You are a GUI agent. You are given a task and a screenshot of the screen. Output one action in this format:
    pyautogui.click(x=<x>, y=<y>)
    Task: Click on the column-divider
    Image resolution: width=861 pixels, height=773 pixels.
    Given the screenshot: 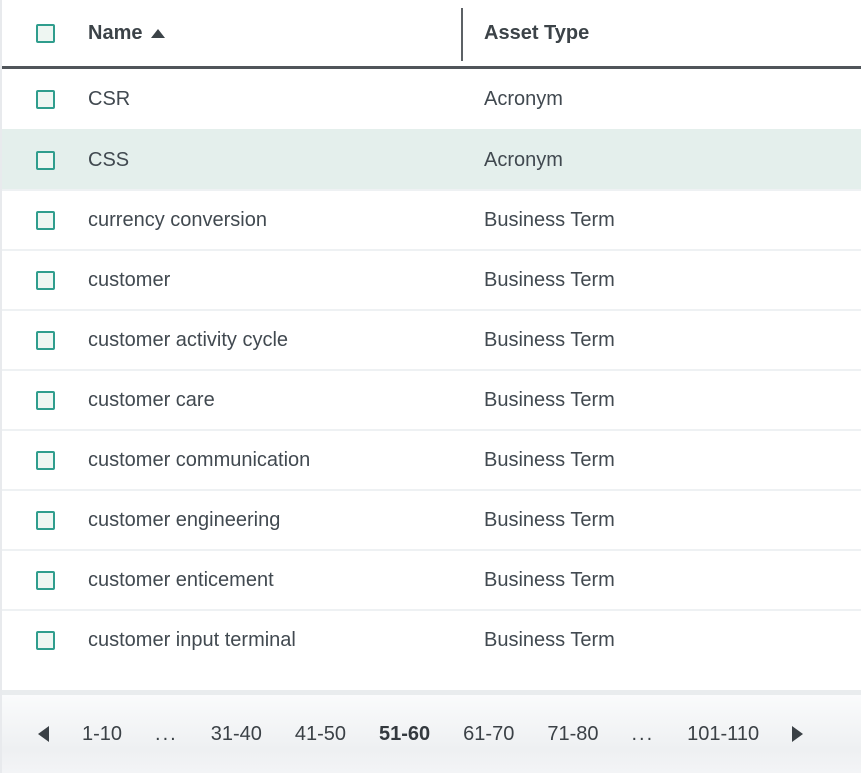 What is the action you would take?
    pyautogui.click(x=462, y=34)
    